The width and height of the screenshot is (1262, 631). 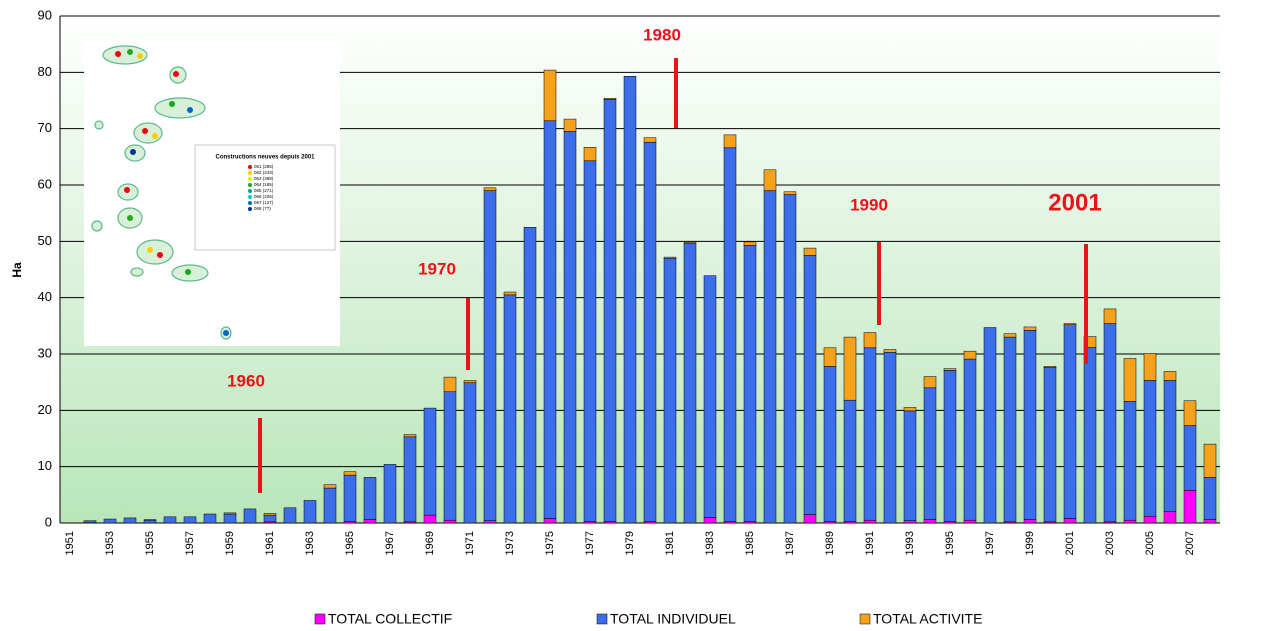 I want to click on y-axis-label: Ha, so click(x=17, y=270).